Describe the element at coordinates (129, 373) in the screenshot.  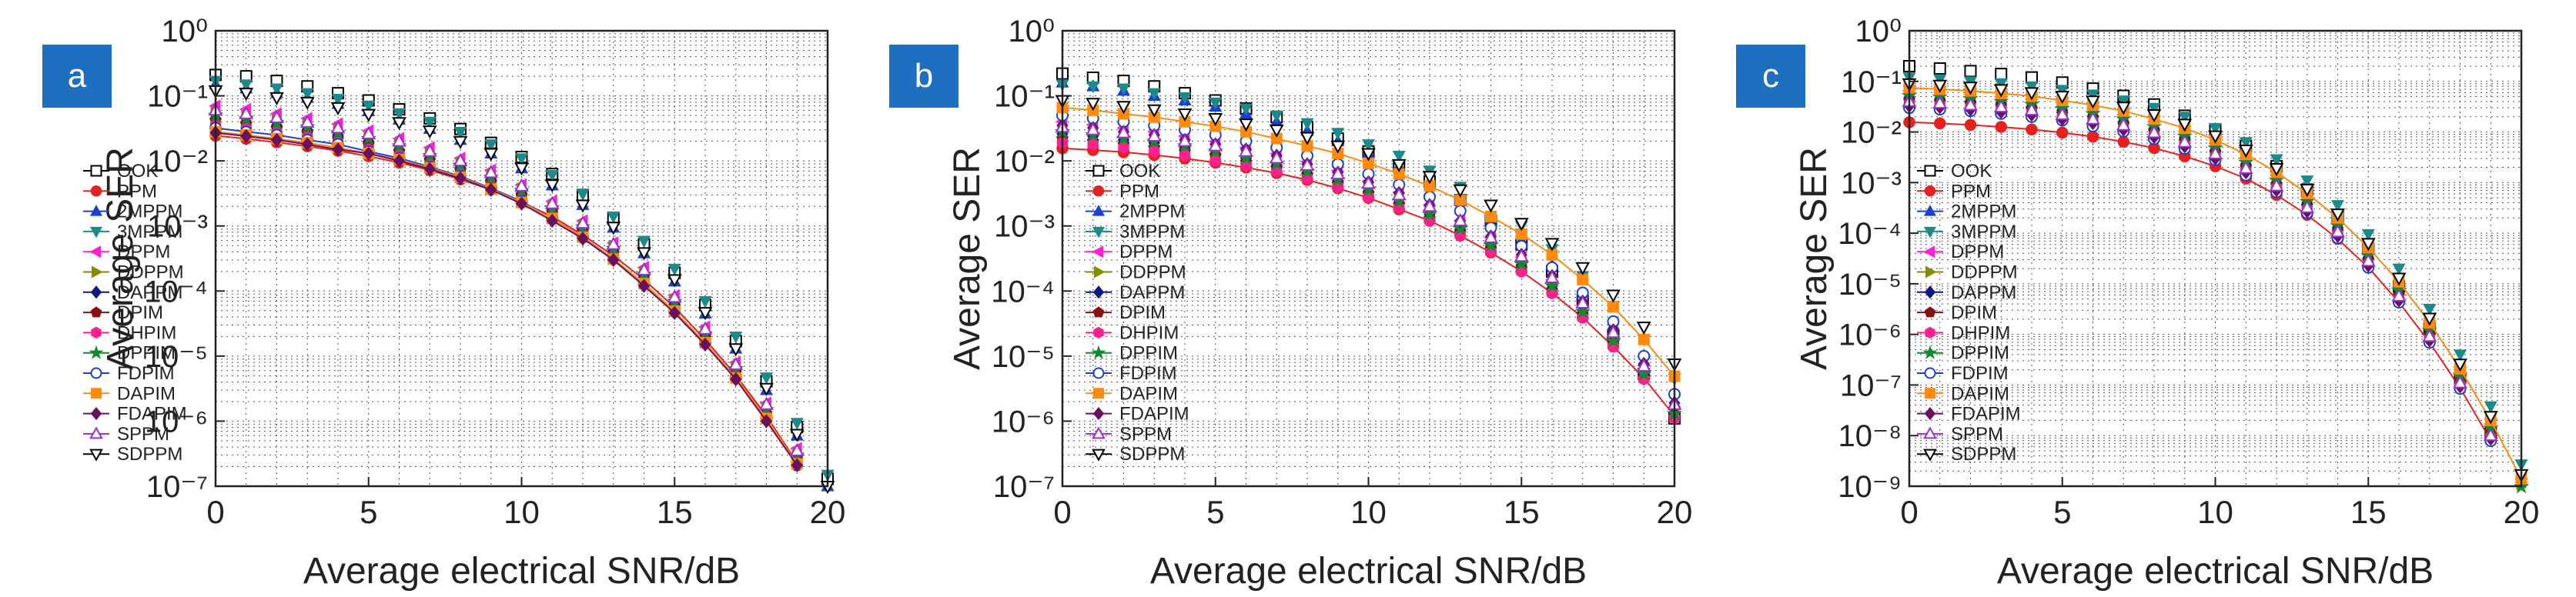
I see `legend-item: FDPIM` at that location.